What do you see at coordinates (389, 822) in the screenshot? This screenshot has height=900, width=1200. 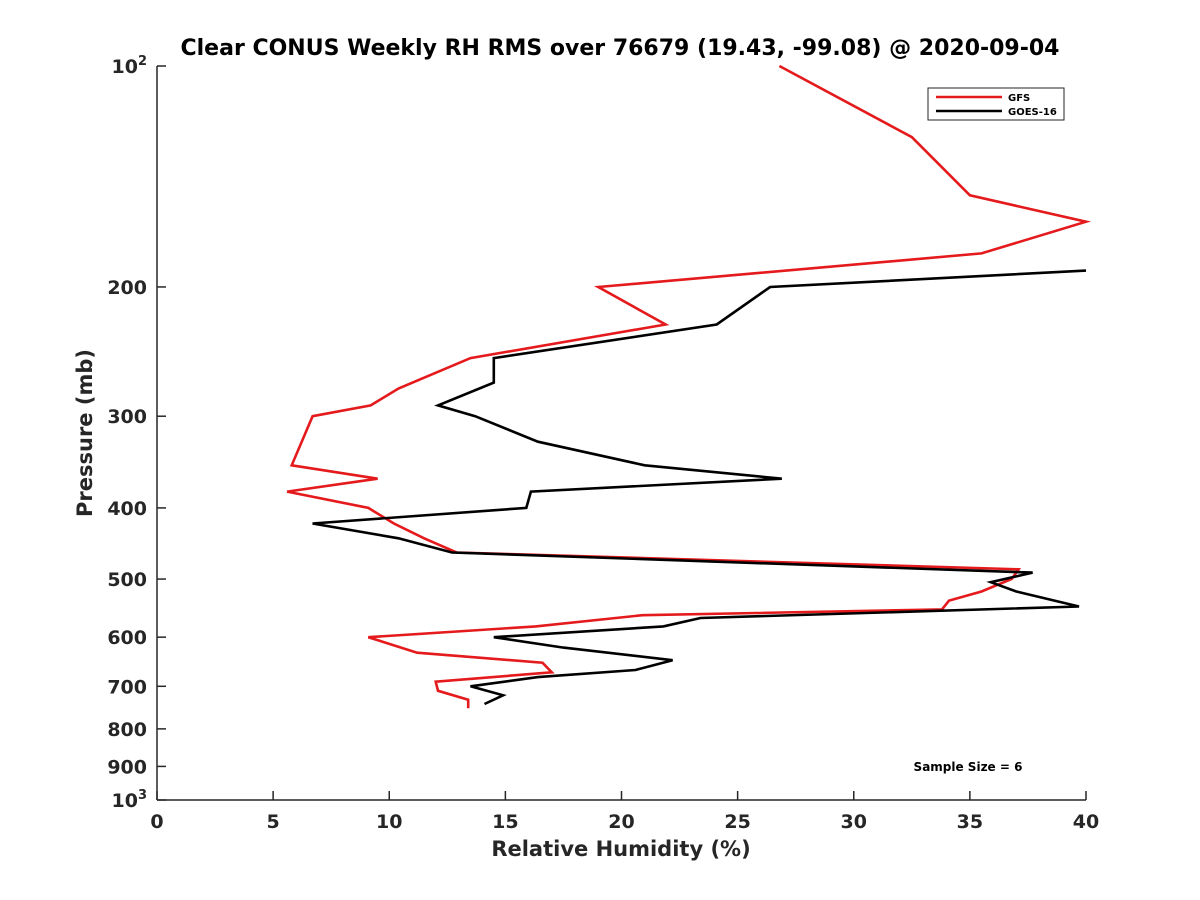 I see `x-tick-label: 10` at bounding box center [389, 822].